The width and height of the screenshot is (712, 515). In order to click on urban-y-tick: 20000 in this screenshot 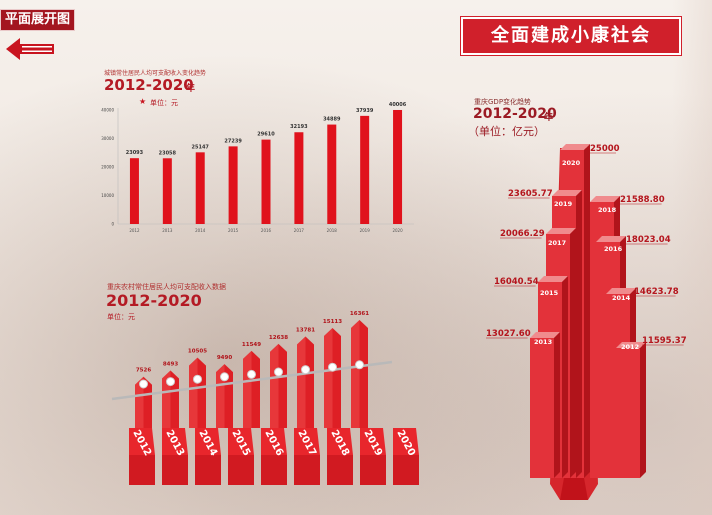, I will do `click(107, 167)`.